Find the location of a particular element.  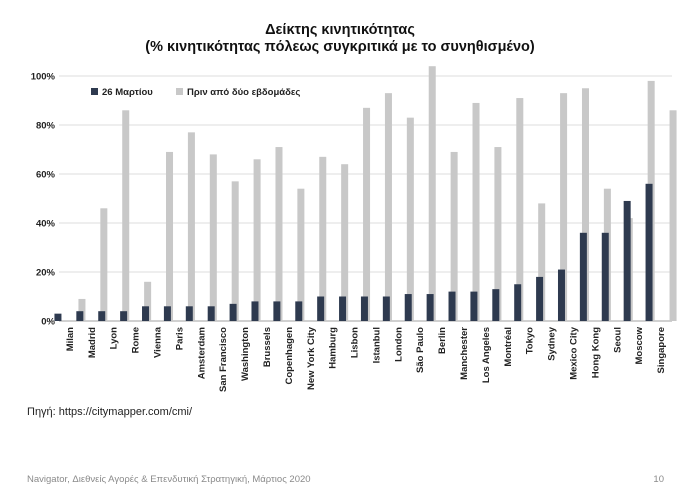

x-tick-label: Montréal is located at coordinates (508, 347).